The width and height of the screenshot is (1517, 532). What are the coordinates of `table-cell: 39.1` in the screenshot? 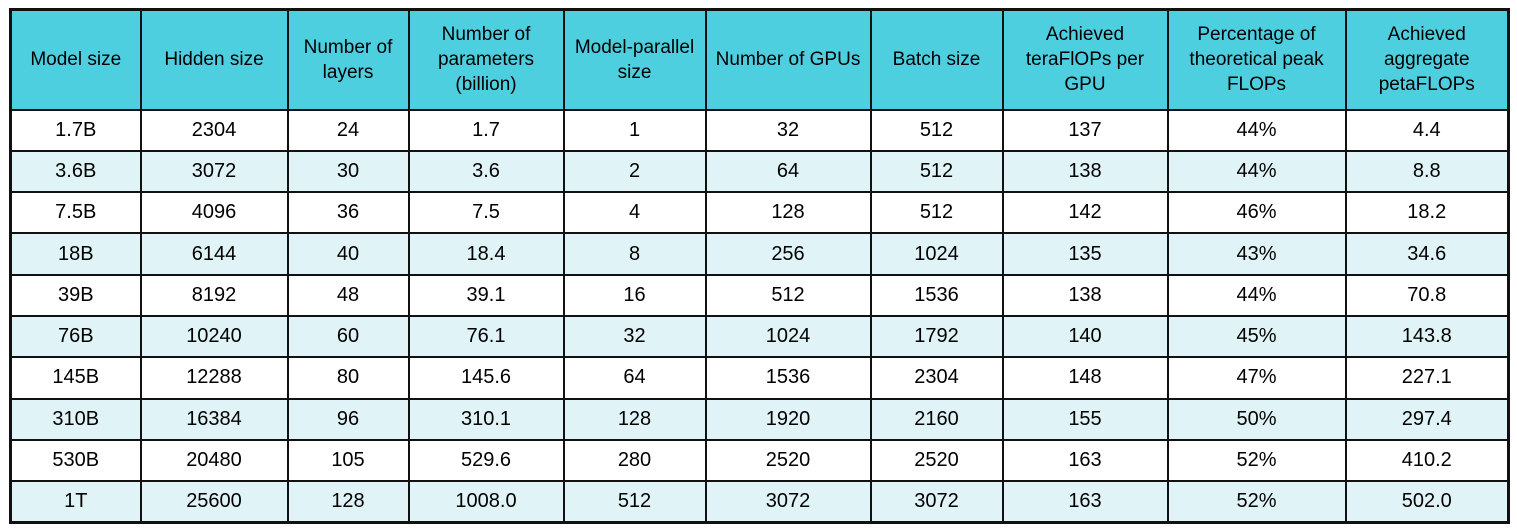 It's located at (486, 295).